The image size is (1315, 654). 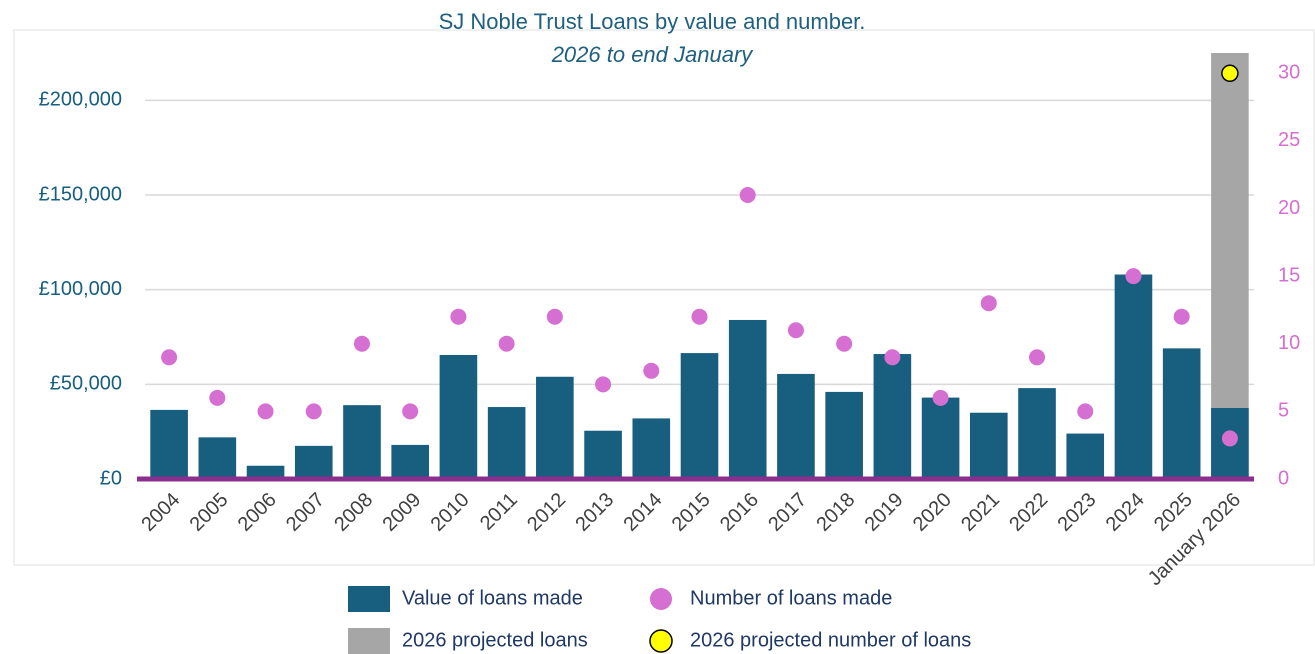 What do you see at coordinates (1289, 208) in the screenshot?
I see `y2-tick-label: 20` at bounding box center [1289, 208].